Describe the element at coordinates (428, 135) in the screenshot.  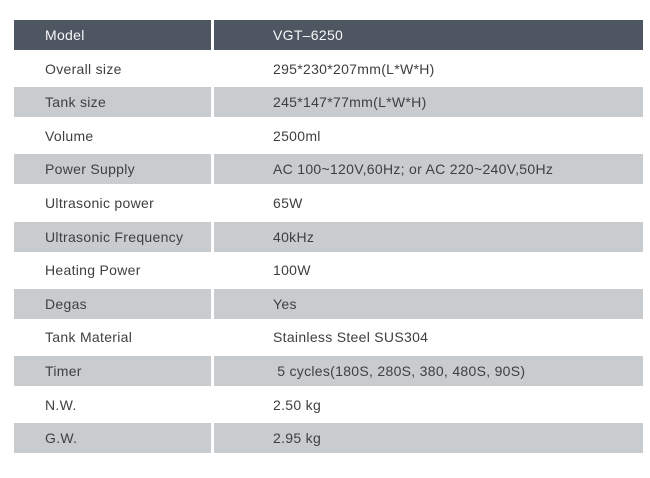
I see `row-value-cell: 2500ml` at that location.